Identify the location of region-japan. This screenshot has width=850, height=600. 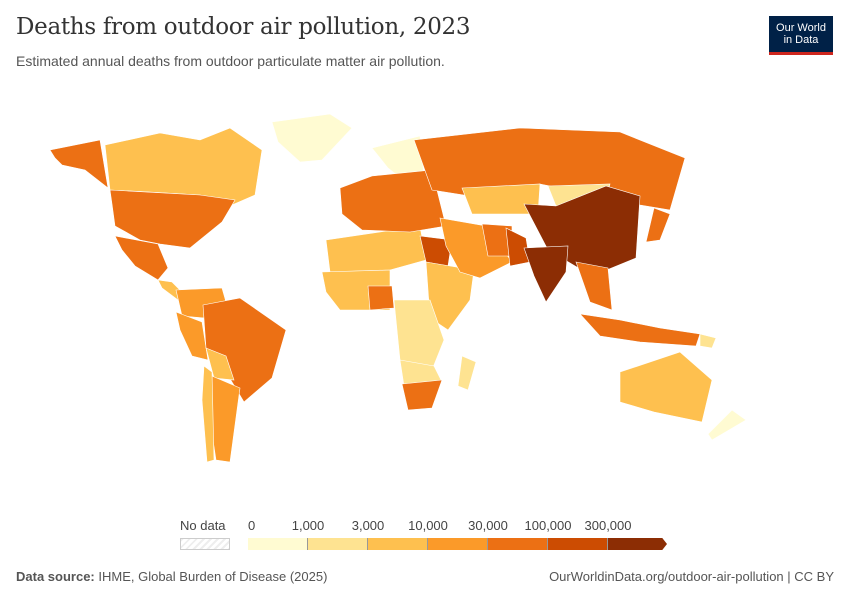
(658, 225).